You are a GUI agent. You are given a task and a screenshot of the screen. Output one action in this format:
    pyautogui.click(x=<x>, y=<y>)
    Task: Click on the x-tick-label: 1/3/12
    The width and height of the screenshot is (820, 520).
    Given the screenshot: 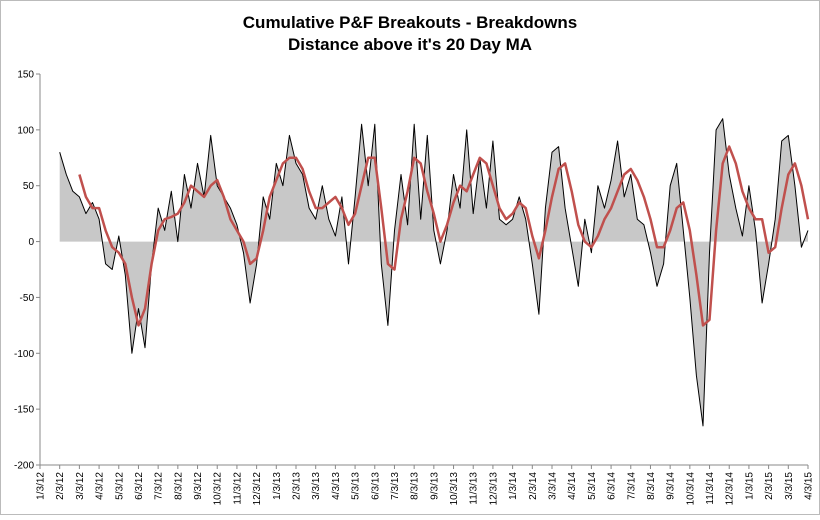 What is the action you would take?
    pyautogui.click(x=41, y=486)
    